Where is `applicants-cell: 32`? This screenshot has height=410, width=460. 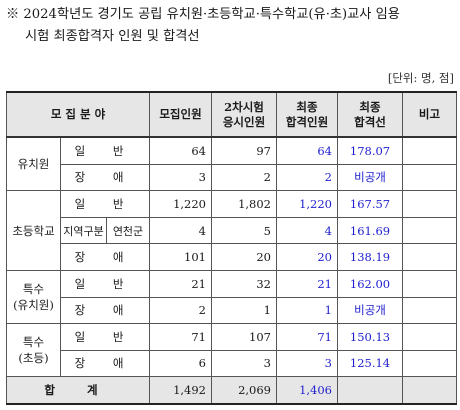
applicants-cell: 32 is located at coordinates (244, 283).